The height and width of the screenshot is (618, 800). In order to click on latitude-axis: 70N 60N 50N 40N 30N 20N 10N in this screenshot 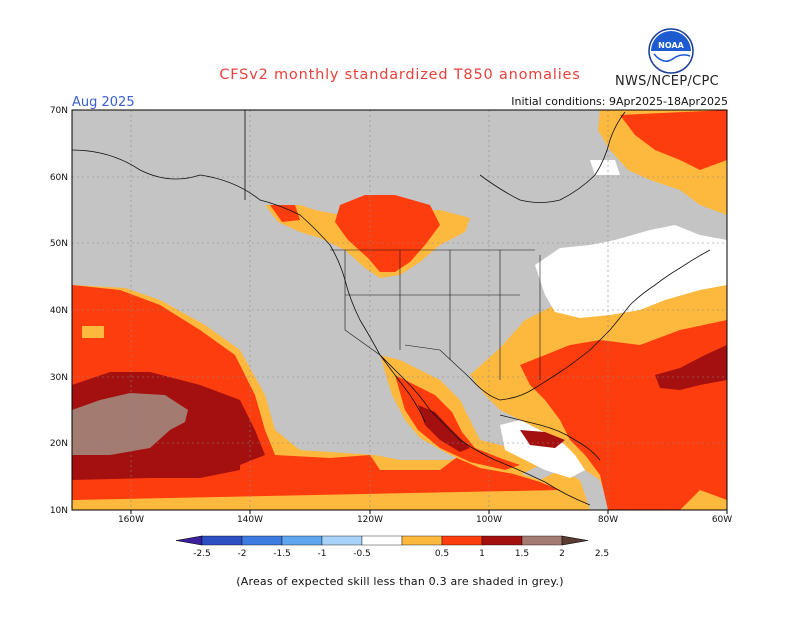, I will do `click(59, 311)`.